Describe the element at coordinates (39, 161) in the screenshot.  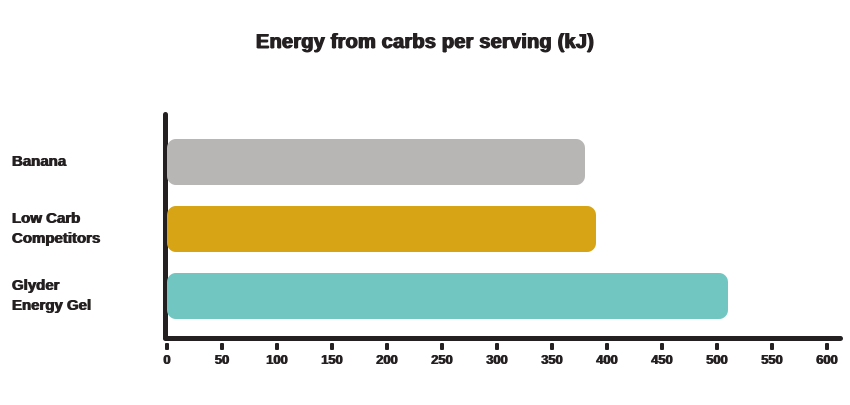
I see `category-label-banana: Banana` at that location.